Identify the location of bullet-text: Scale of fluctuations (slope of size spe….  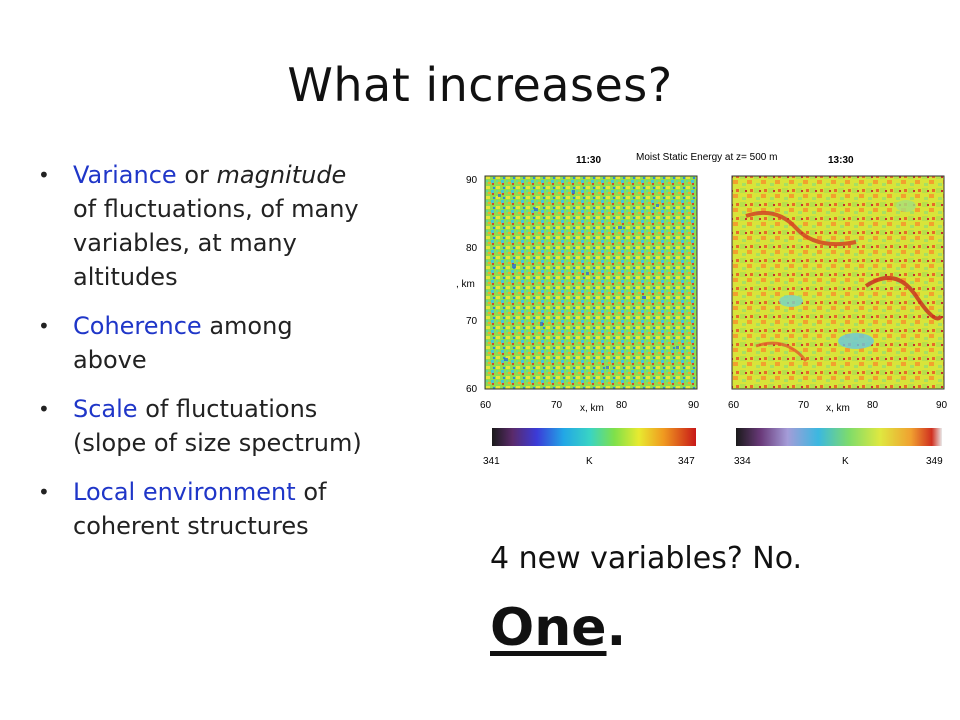
(255, 426).